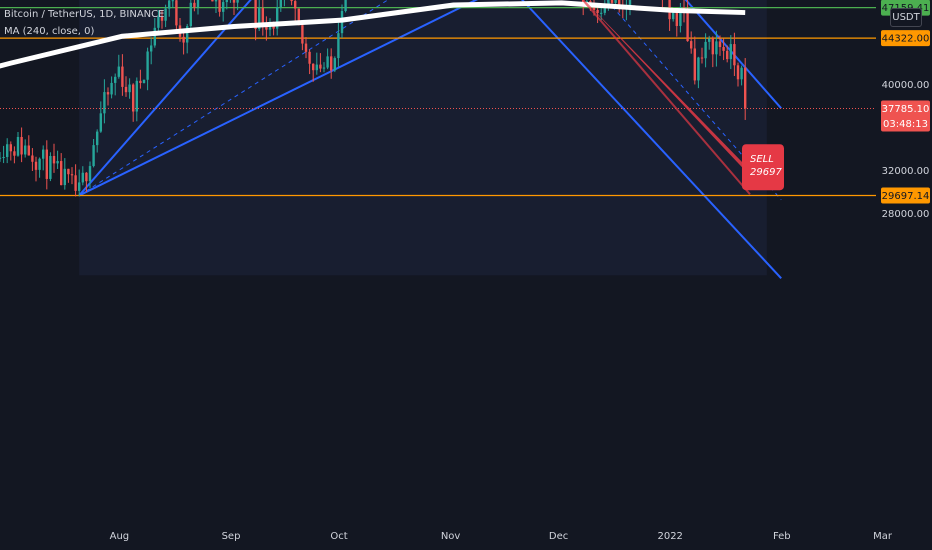 The width and height of the screenshot is (932, 550). I want to click on time-axis: Aug Sep Oct Nov Dec 2022 Feb Mar, so click(501, 536).